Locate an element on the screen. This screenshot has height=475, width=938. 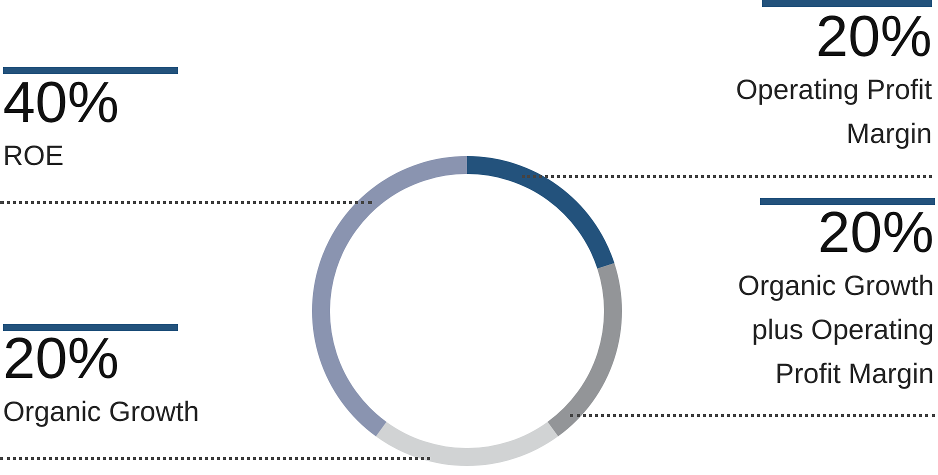
slice-label: ROE is located at coordinates (34, 156).